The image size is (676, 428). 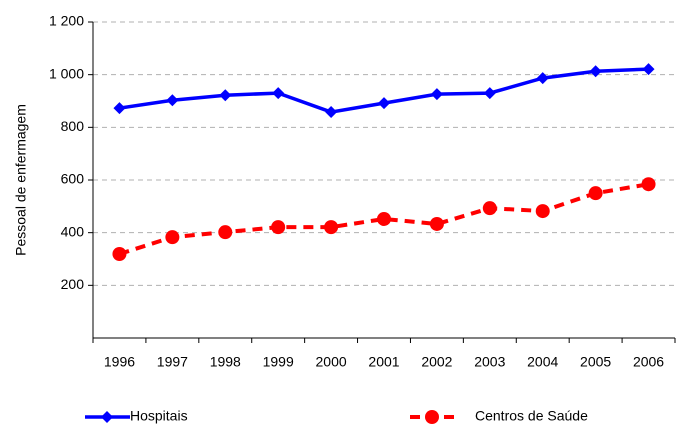 I want to click on x-tick-label: 2001, so click(x=383, y=362).